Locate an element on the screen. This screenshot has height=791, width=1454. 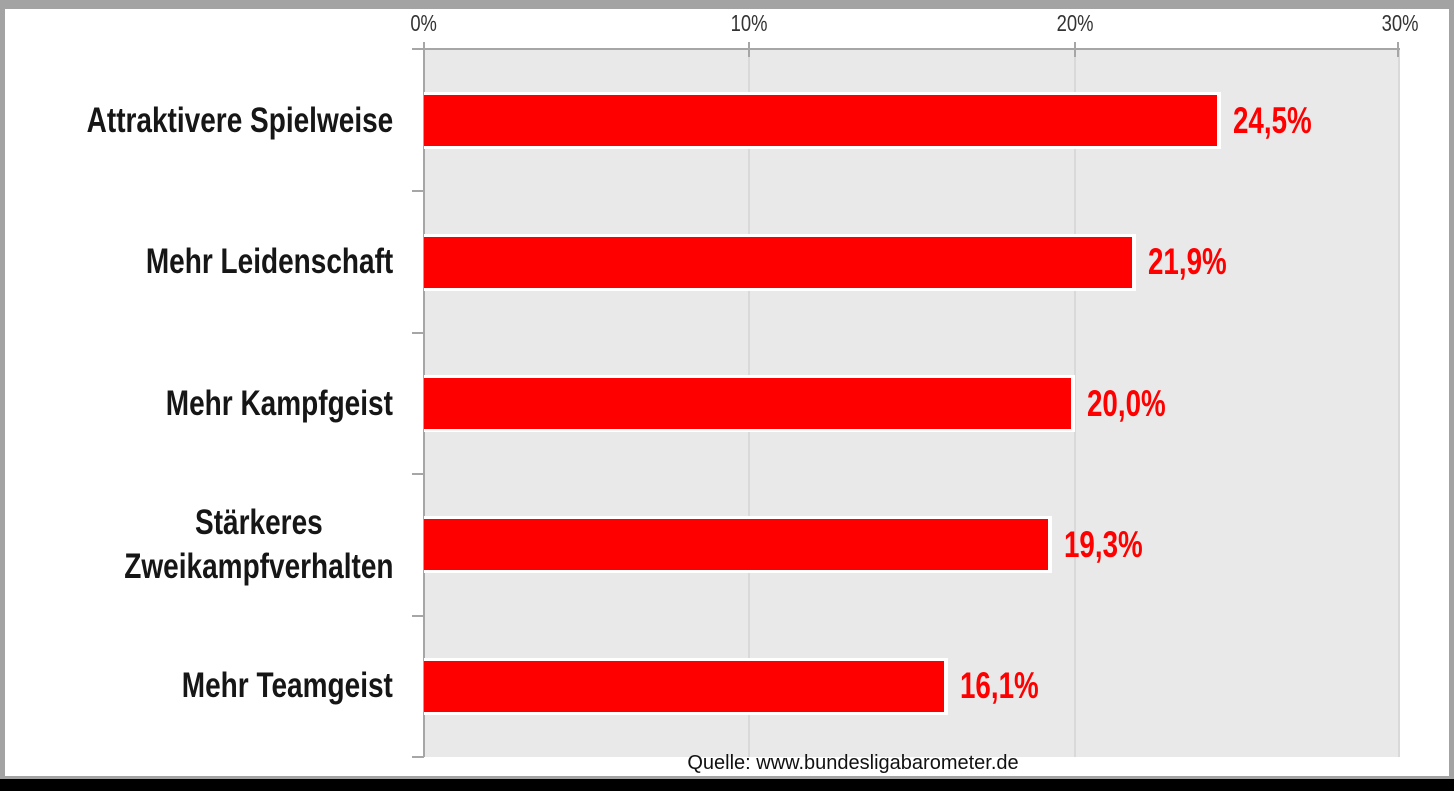
category-label-1: Attraktivere Spielweise is located at coordinates (203, 121).